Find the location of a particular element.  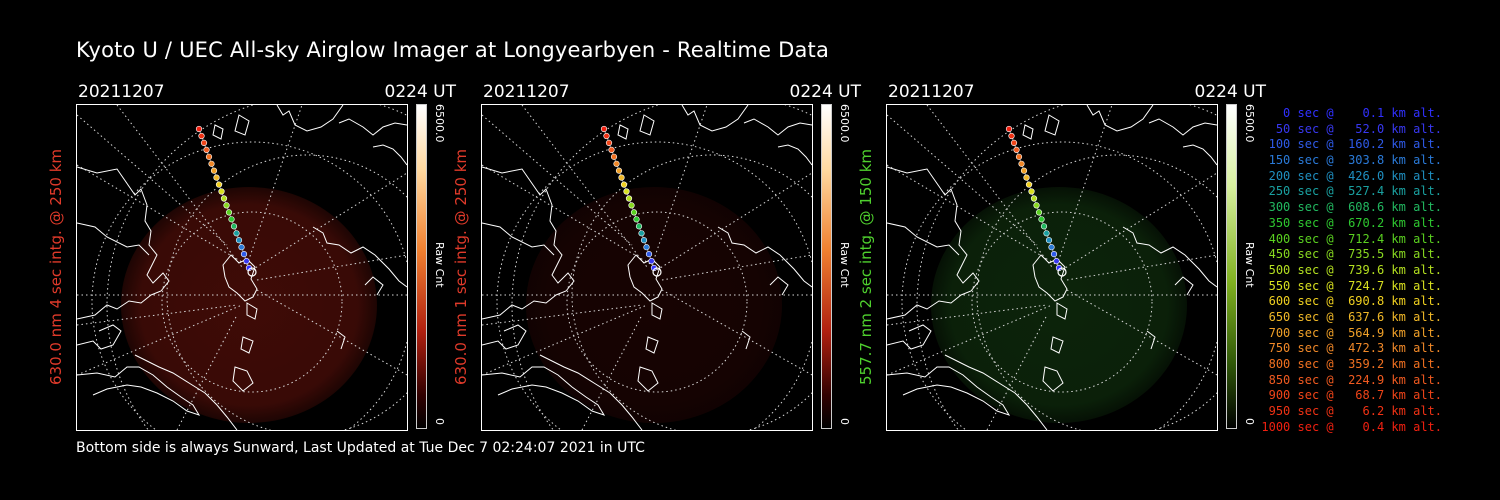

legend-entry: 250 sec @ 527.4 km alt. is located at coordinates (1351, 191).